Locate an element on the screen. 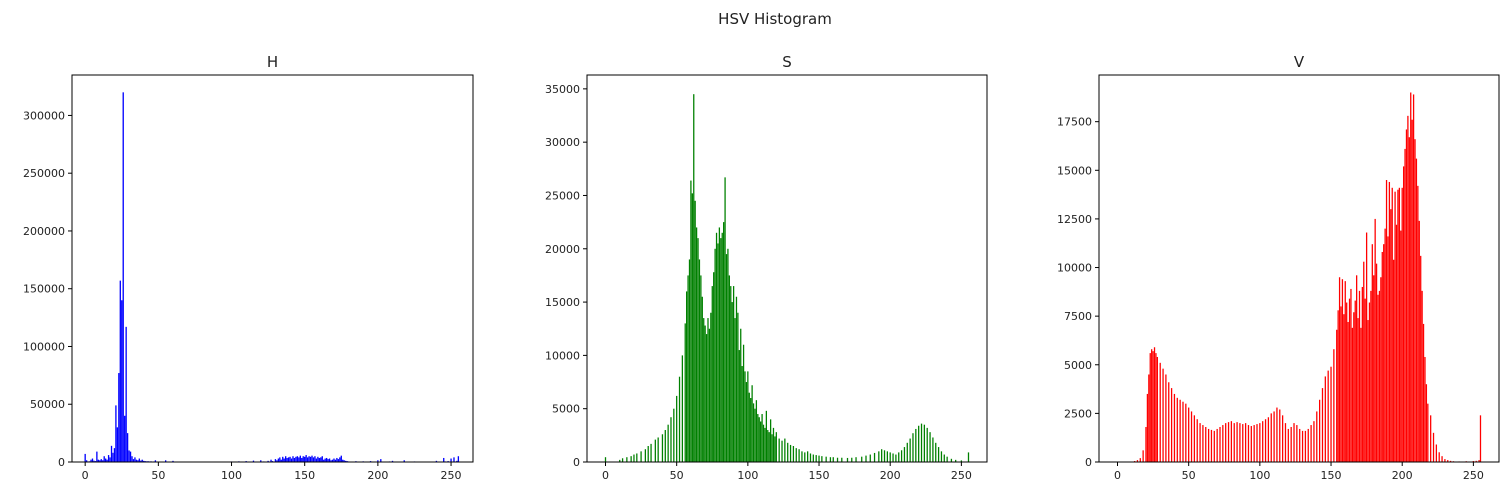 This screenshot has height=495, width=1509. v-xtick-label: 0 is located at coordinates (1117, 475).